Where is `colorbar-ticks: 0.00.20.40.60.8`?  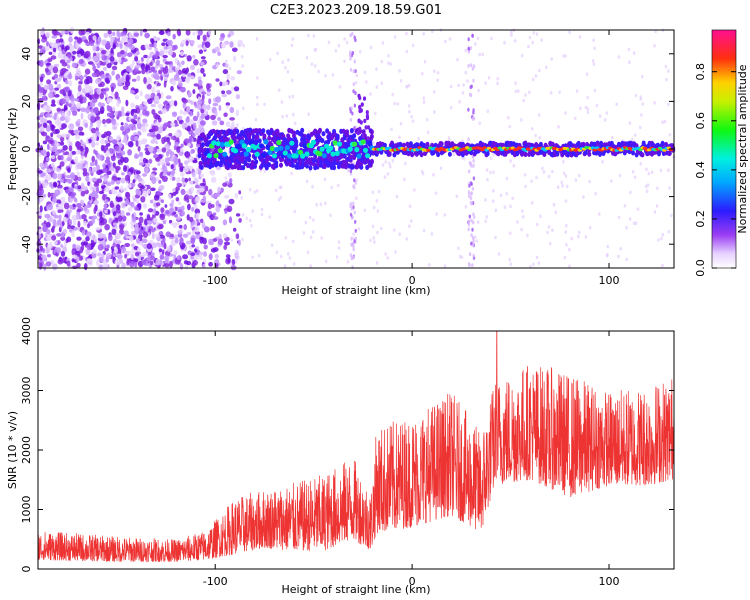 colorbar-ticks: 0.00.20.40.60.8 is located at coordinates (715, 170).